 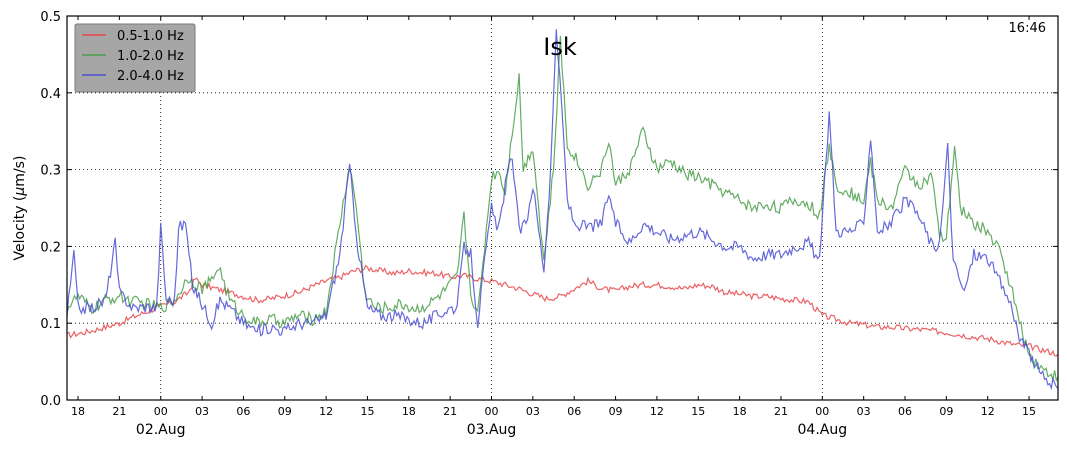 I want to click on chart-title: Isk, so click(x=560, y=47).